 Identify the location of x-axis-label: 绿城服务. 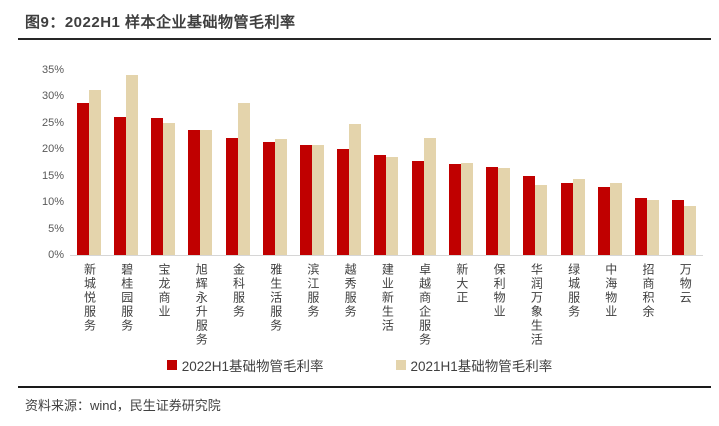
(573, 291).